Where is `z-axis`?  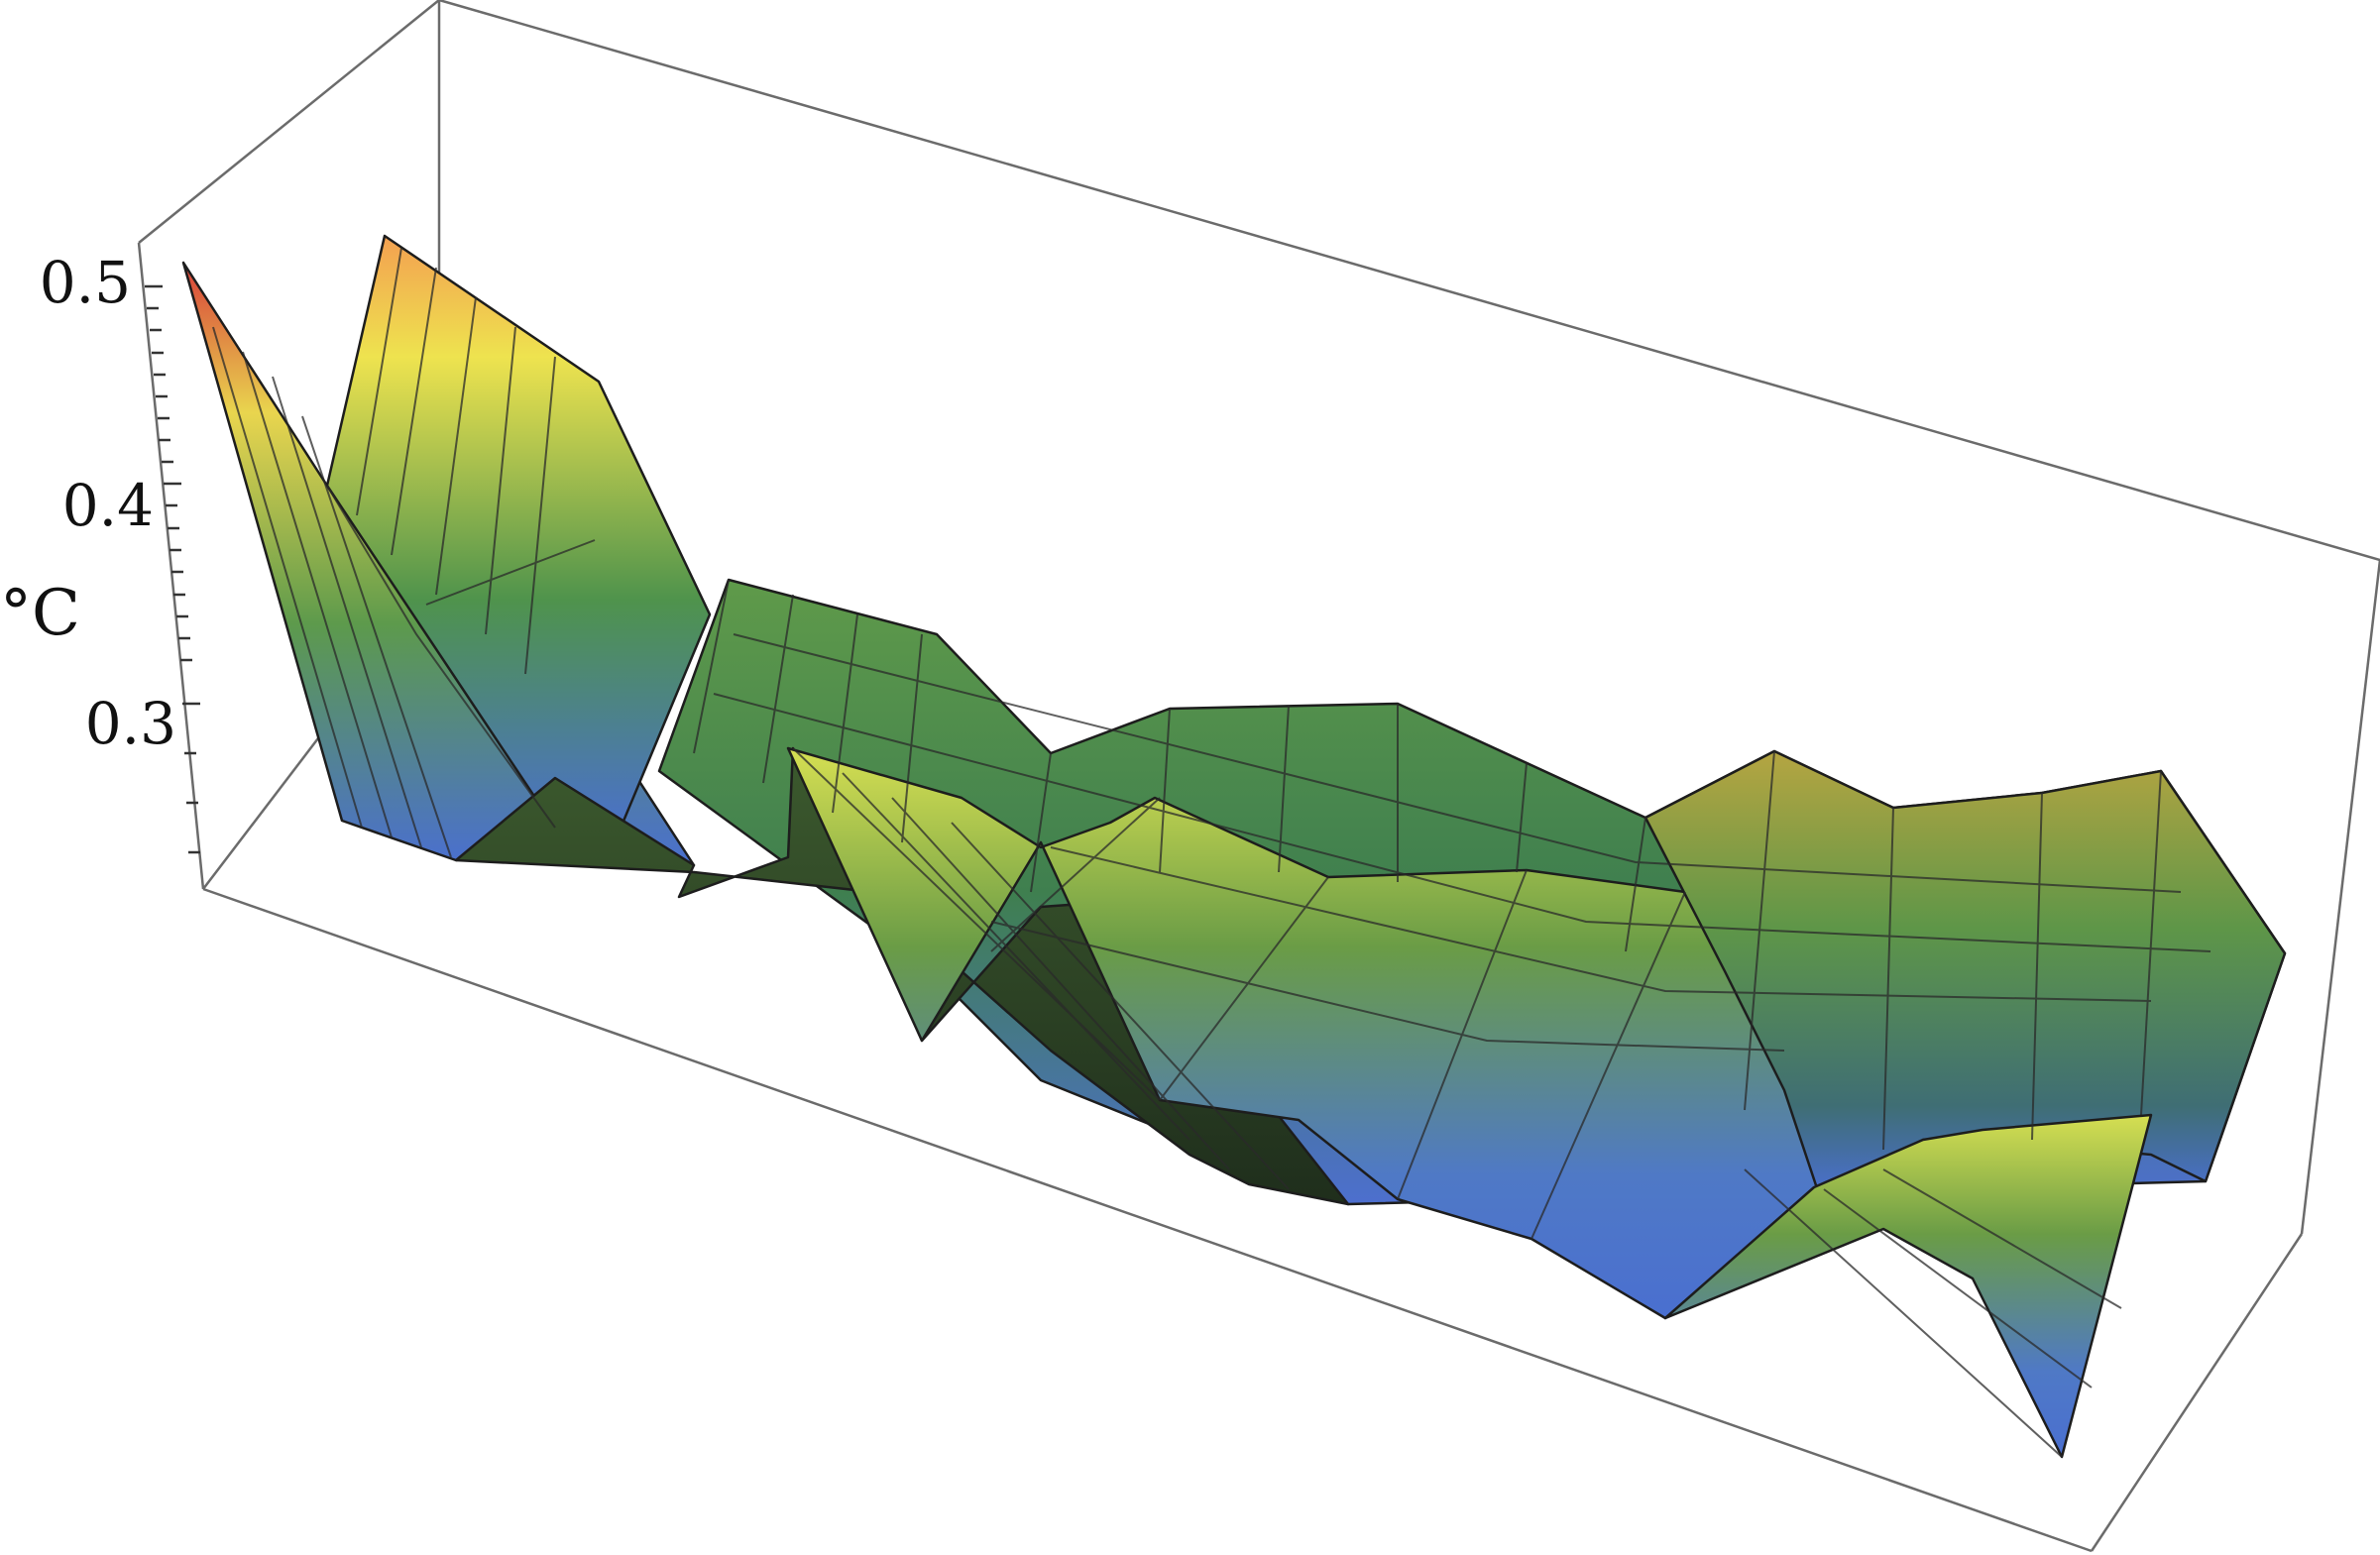
z-axis is located at coordinates (173, 569).